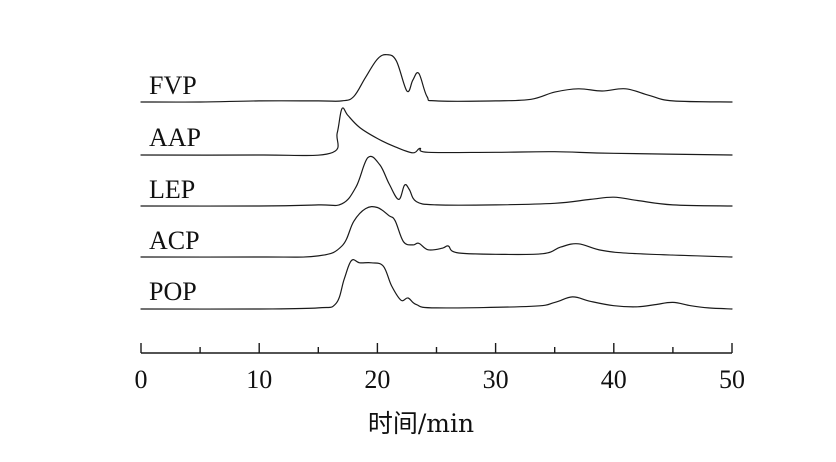 The height and width of the screenshot is (462, 836). Describe the element at coordinates (732, 379) in the screenshot. I see `tick-label-50: 50` at that location.